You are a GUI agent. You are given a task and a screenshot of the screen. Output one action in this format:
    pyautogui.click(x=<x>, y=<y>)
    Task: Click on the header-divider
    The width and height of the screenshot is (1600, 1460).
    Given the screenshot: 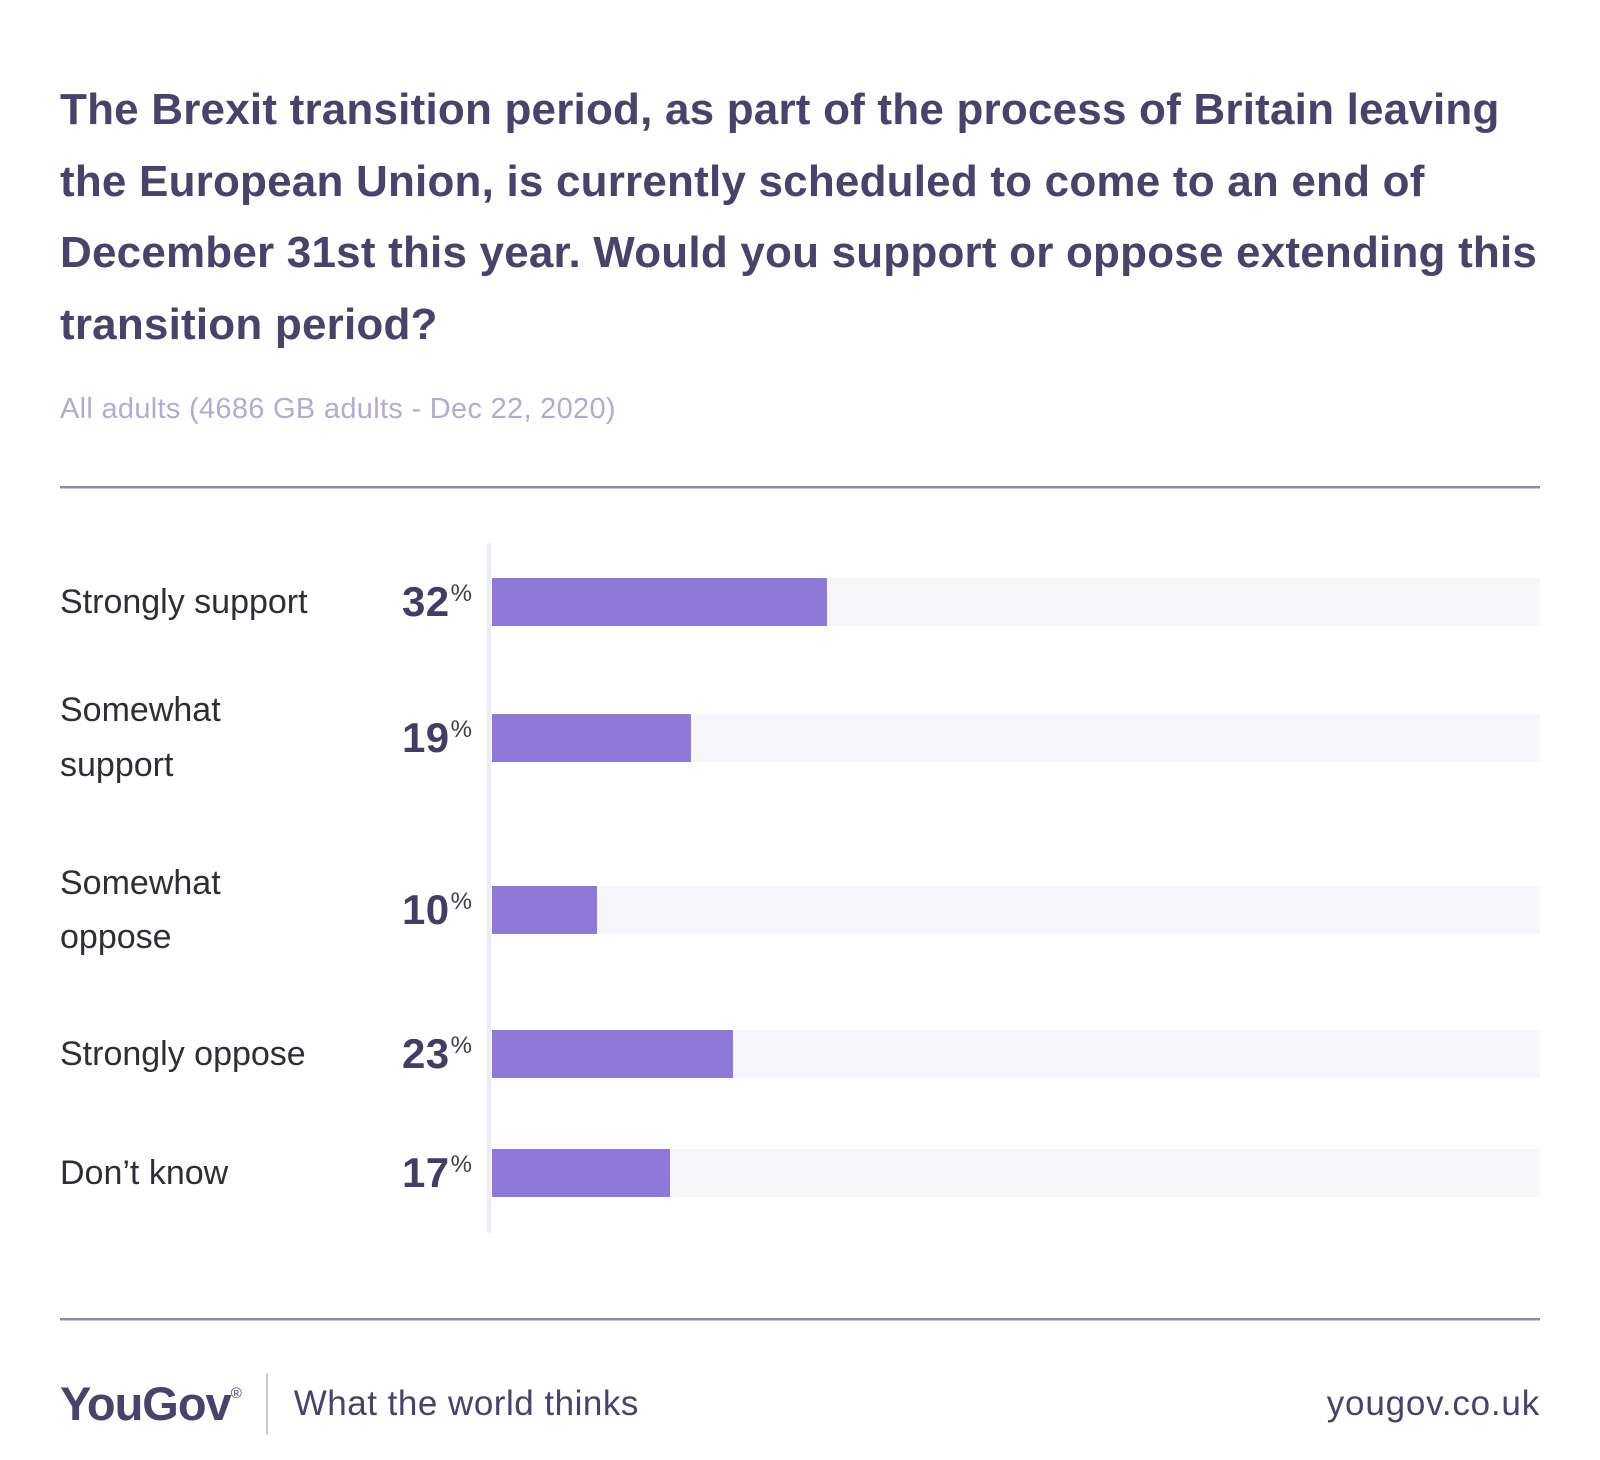 What is the action you would take?
    pyautogui.click(x=800, y=487)
    